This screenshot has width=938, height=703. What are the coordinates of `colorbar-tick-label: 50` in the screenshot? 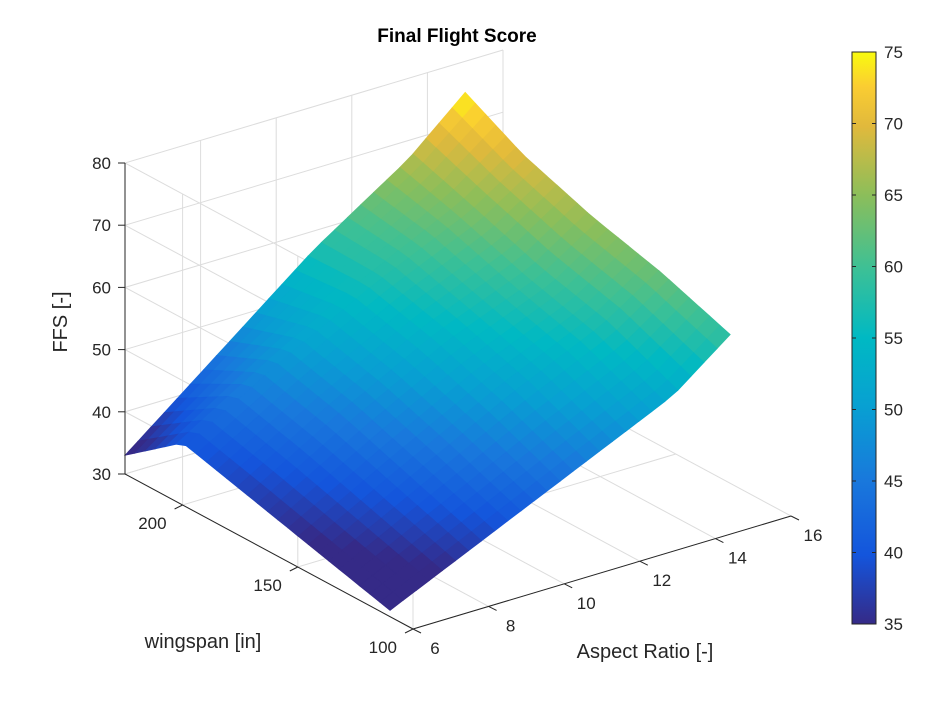 It's located at (893, 410).